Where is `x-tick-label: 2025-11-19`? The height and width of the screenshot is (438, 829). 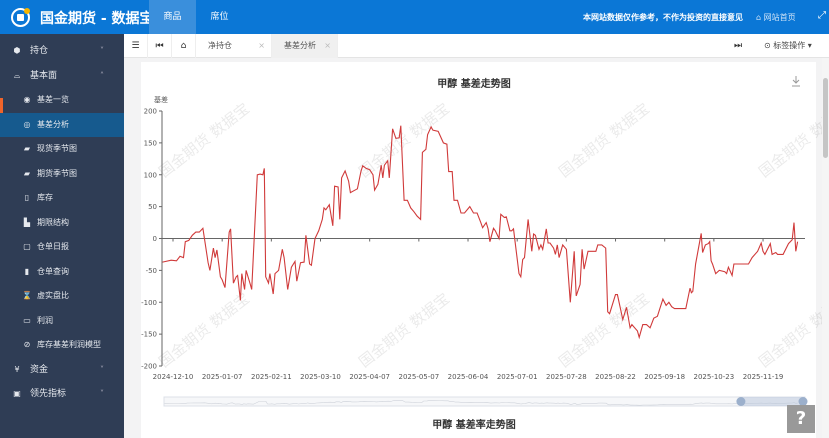 x-tick-label: 2025-11-19 is located at coordinates (763, 377).